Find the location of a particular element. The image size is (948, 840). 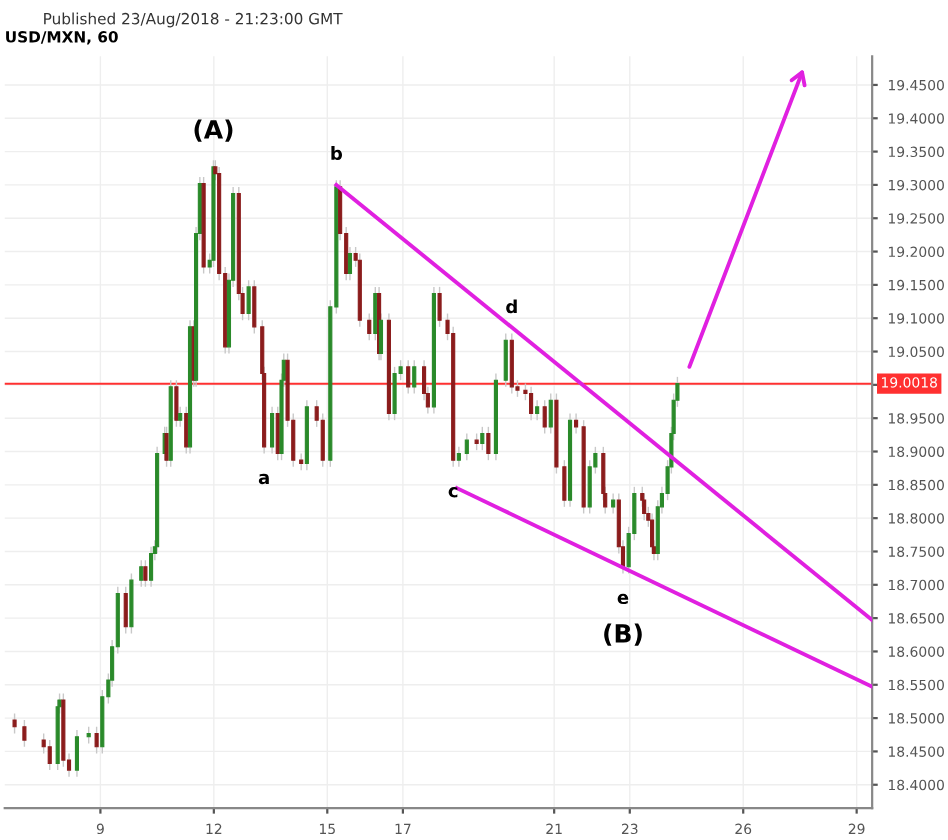

annotation: b is located at coordinates (337, 153).